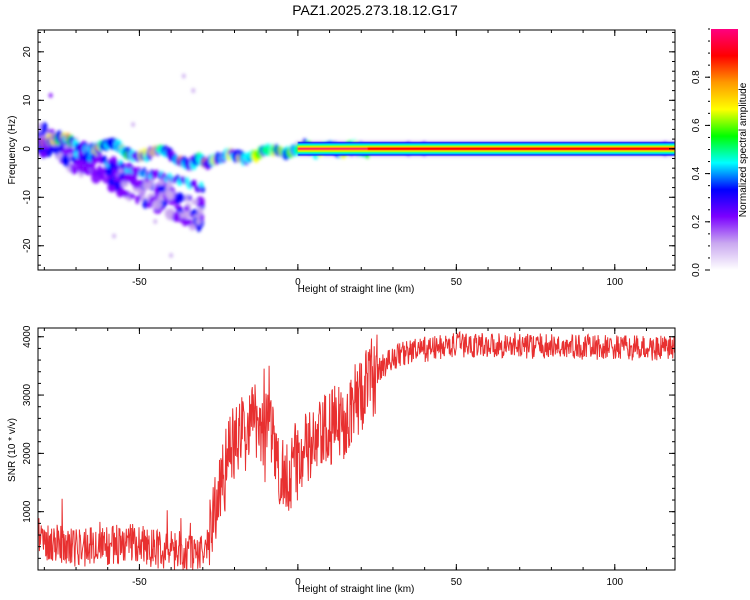  What do you see at coordinates (27, 100) in the screenshot?
I see `spectrogram-y-tick-label: 10` at bounding box center [27, 100].